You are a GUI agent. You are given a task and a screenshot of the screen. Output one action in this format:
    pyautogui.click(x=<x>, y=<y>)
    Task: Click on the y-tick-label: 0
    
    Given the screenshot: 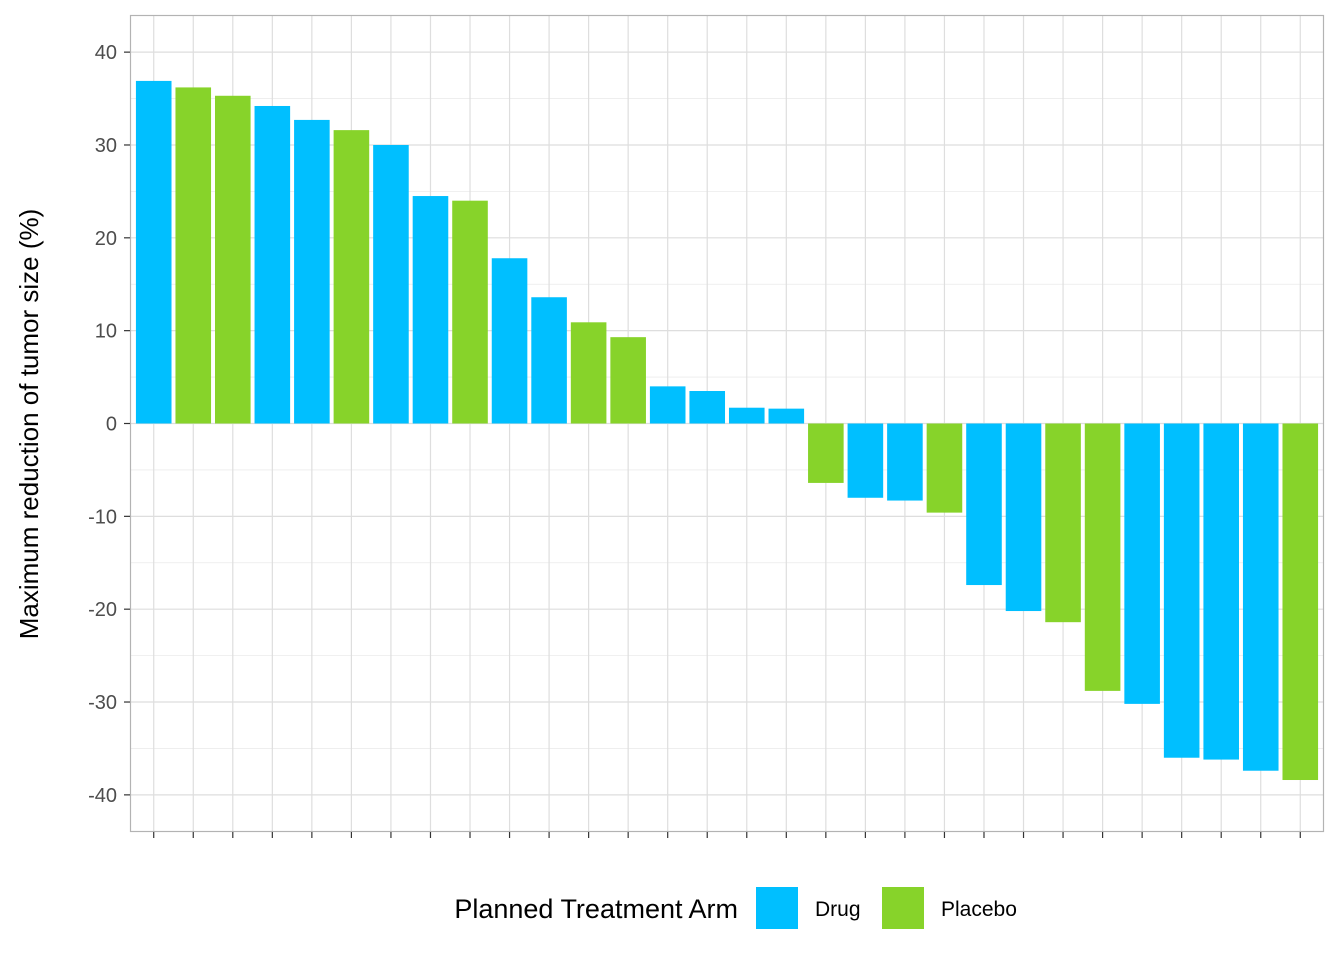 What is the action you would take?
    pyautogui.click(x=111, y=425)
    